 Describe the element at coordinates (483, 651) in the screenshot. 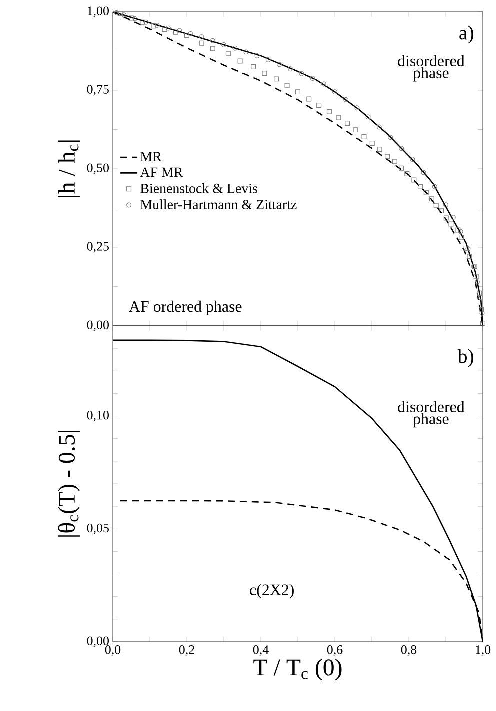

I see `x-tick-label: 1,0` at that location.